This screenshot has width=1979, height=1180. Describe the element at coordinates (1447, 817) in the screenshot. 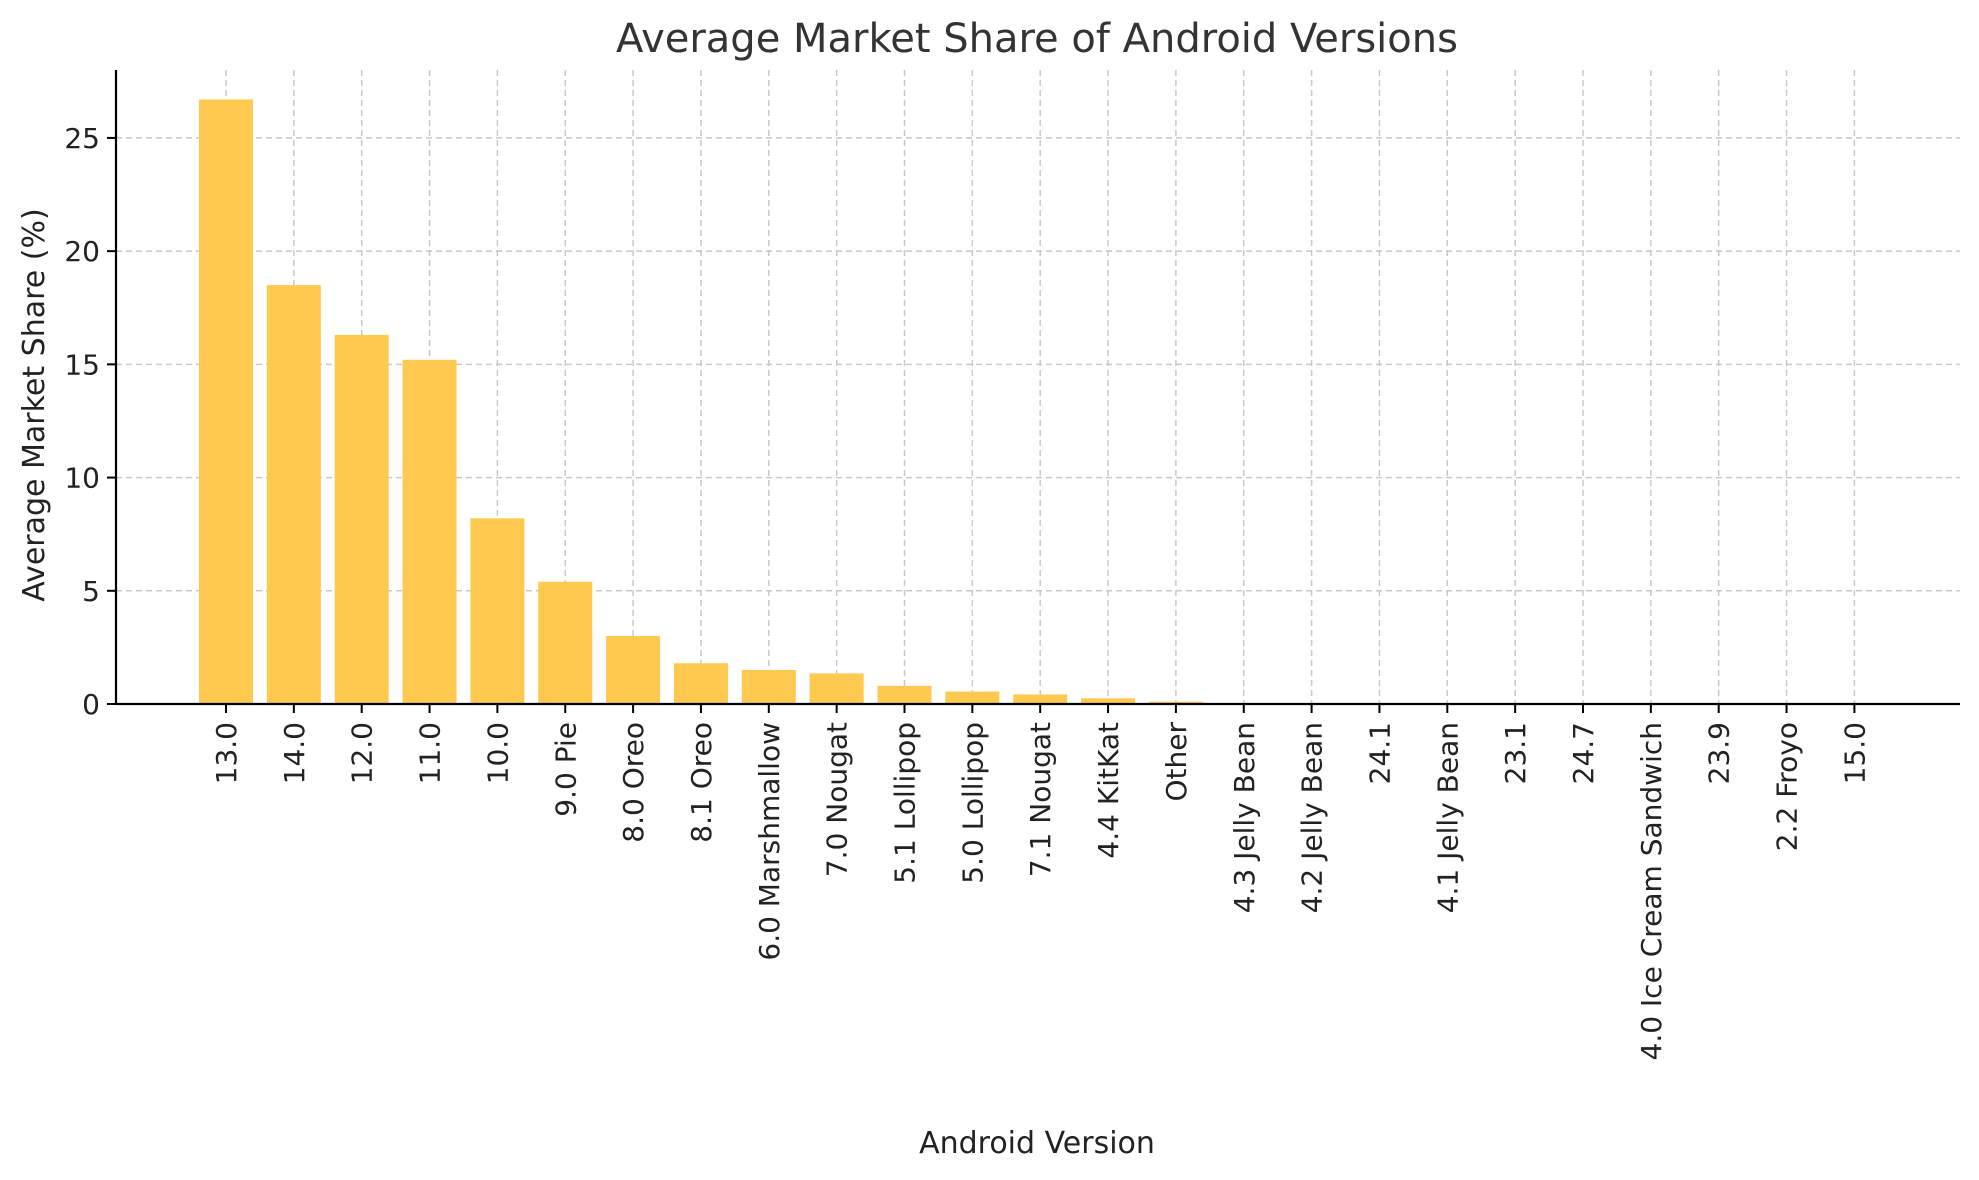

I see `x-tick-label: 4.1 Jelly Bean` at that location.